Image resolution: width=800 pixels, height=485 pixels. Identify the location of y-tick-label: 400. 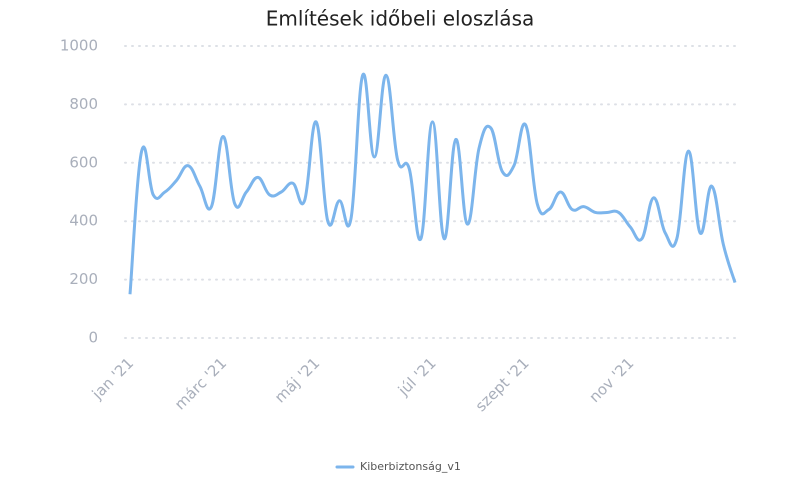
(83, 221).